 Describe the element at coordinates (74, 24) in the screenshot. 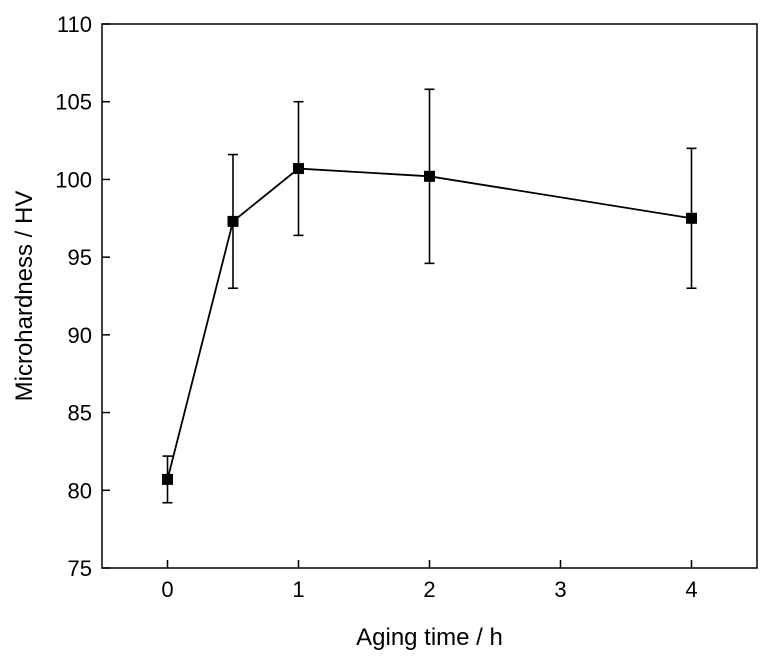

I see `y-tick-label: 110` at that location.